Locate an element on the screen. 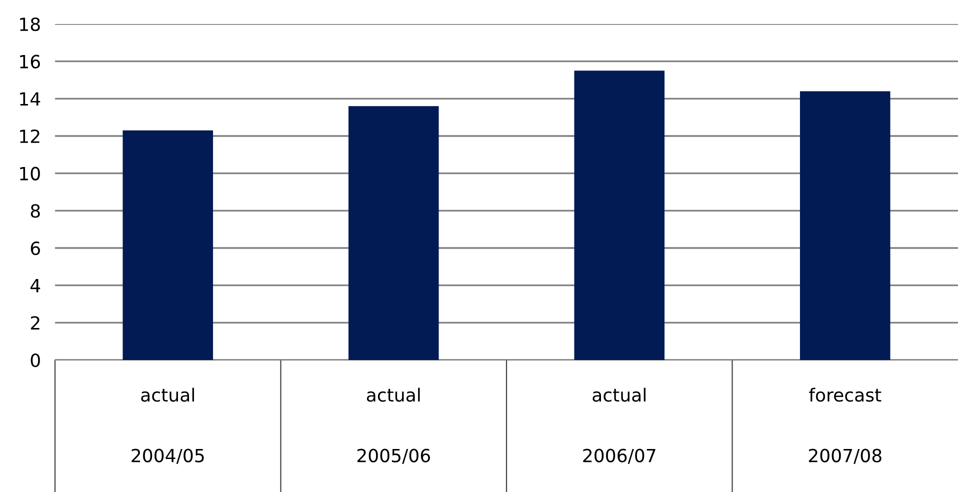  y-tick-label: 14 is located at coordinates (30, 99).